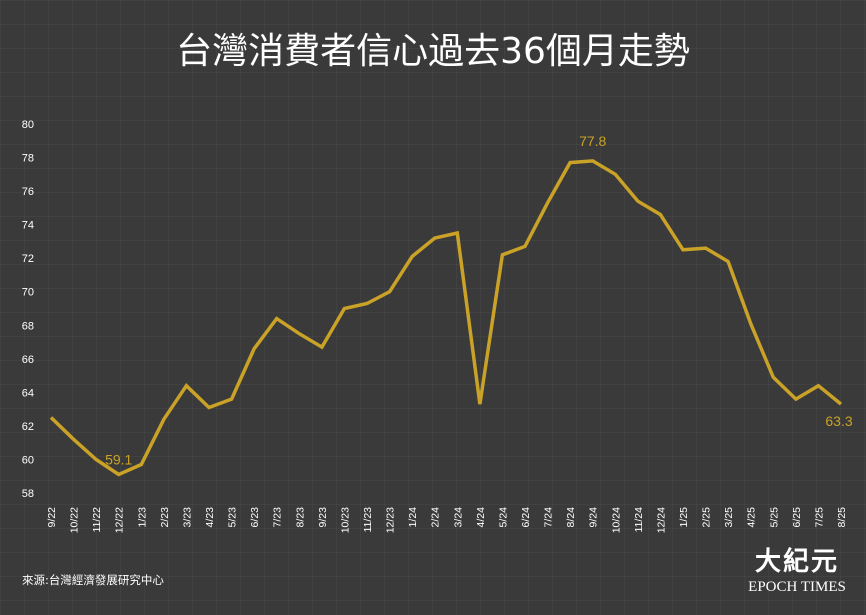 Image resolution: width=866 pixels, height=615 pixels. I want to click on x-tick-label: 3/23, so click(187, 517).